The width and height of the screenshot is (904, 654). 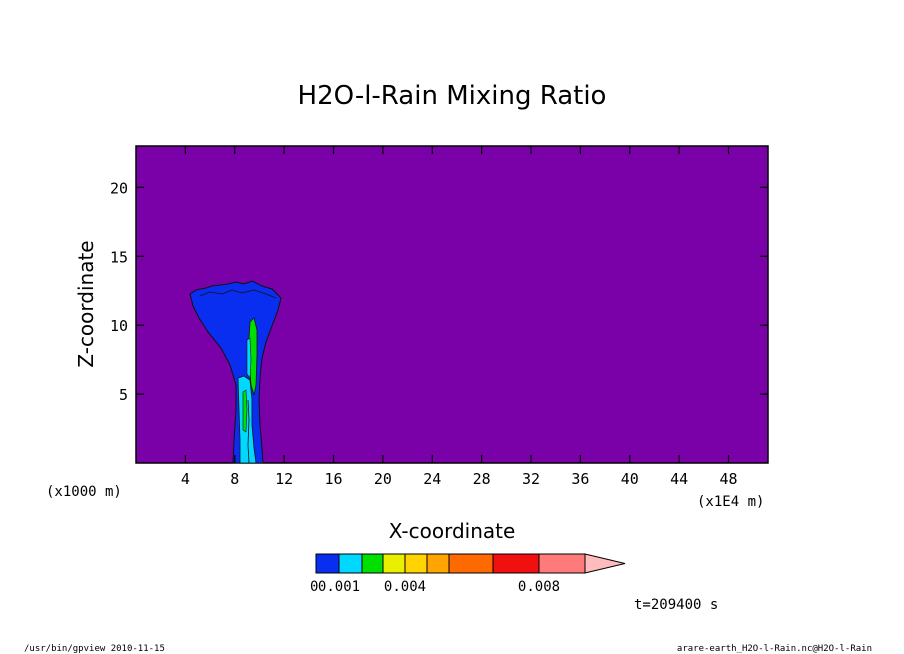 What do you see at coordinates (119, 188) in the screenshot?
I see `y-tick-label: 20` at bounding box center [119, 188].